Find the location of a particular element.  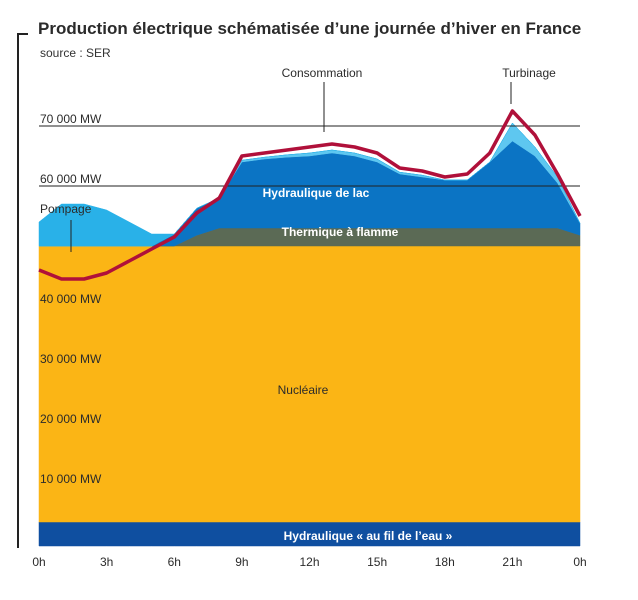

y-tick-label: 40 000 MW is located at coordinates (71, 299).